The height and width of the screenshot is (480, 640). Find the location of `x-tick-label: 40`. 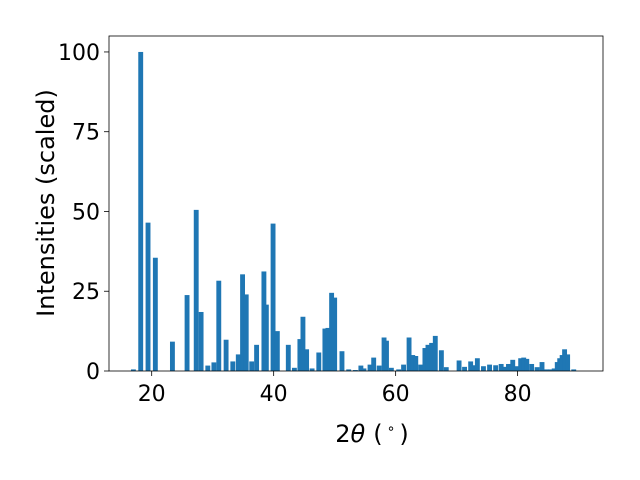

x-tick-label: 40 is located at coordinates (274, 394).